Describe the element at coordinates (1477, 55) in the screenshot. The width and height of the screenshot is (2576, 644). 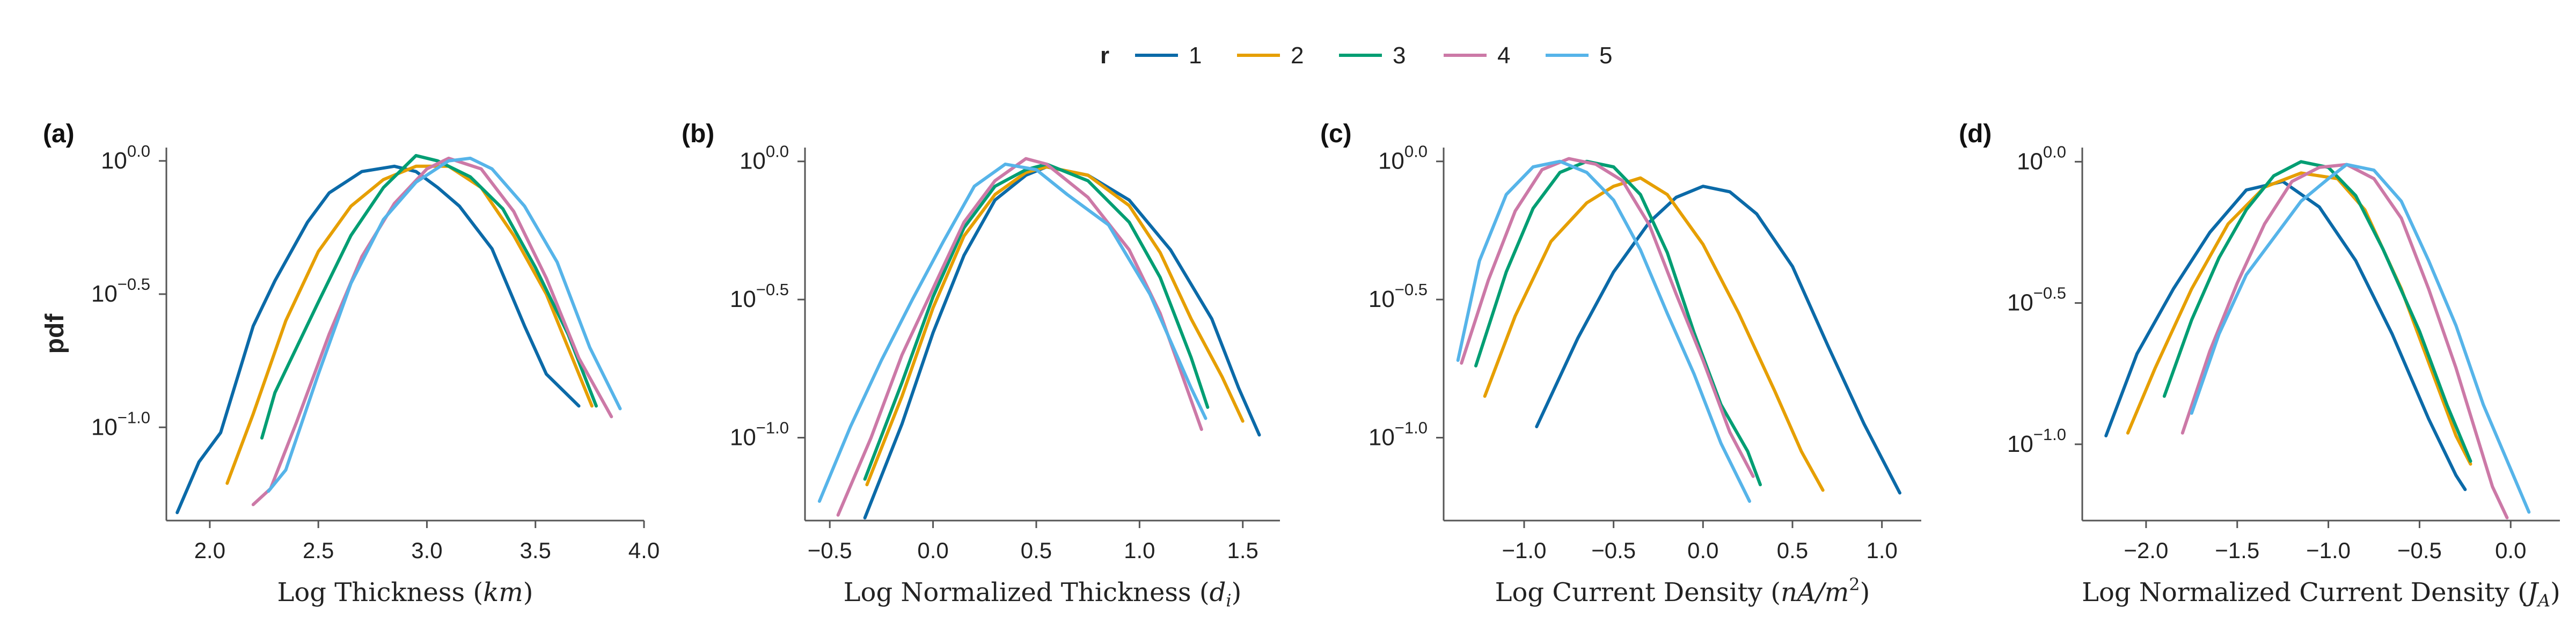
I see `legend-item-4: 4` at that location.